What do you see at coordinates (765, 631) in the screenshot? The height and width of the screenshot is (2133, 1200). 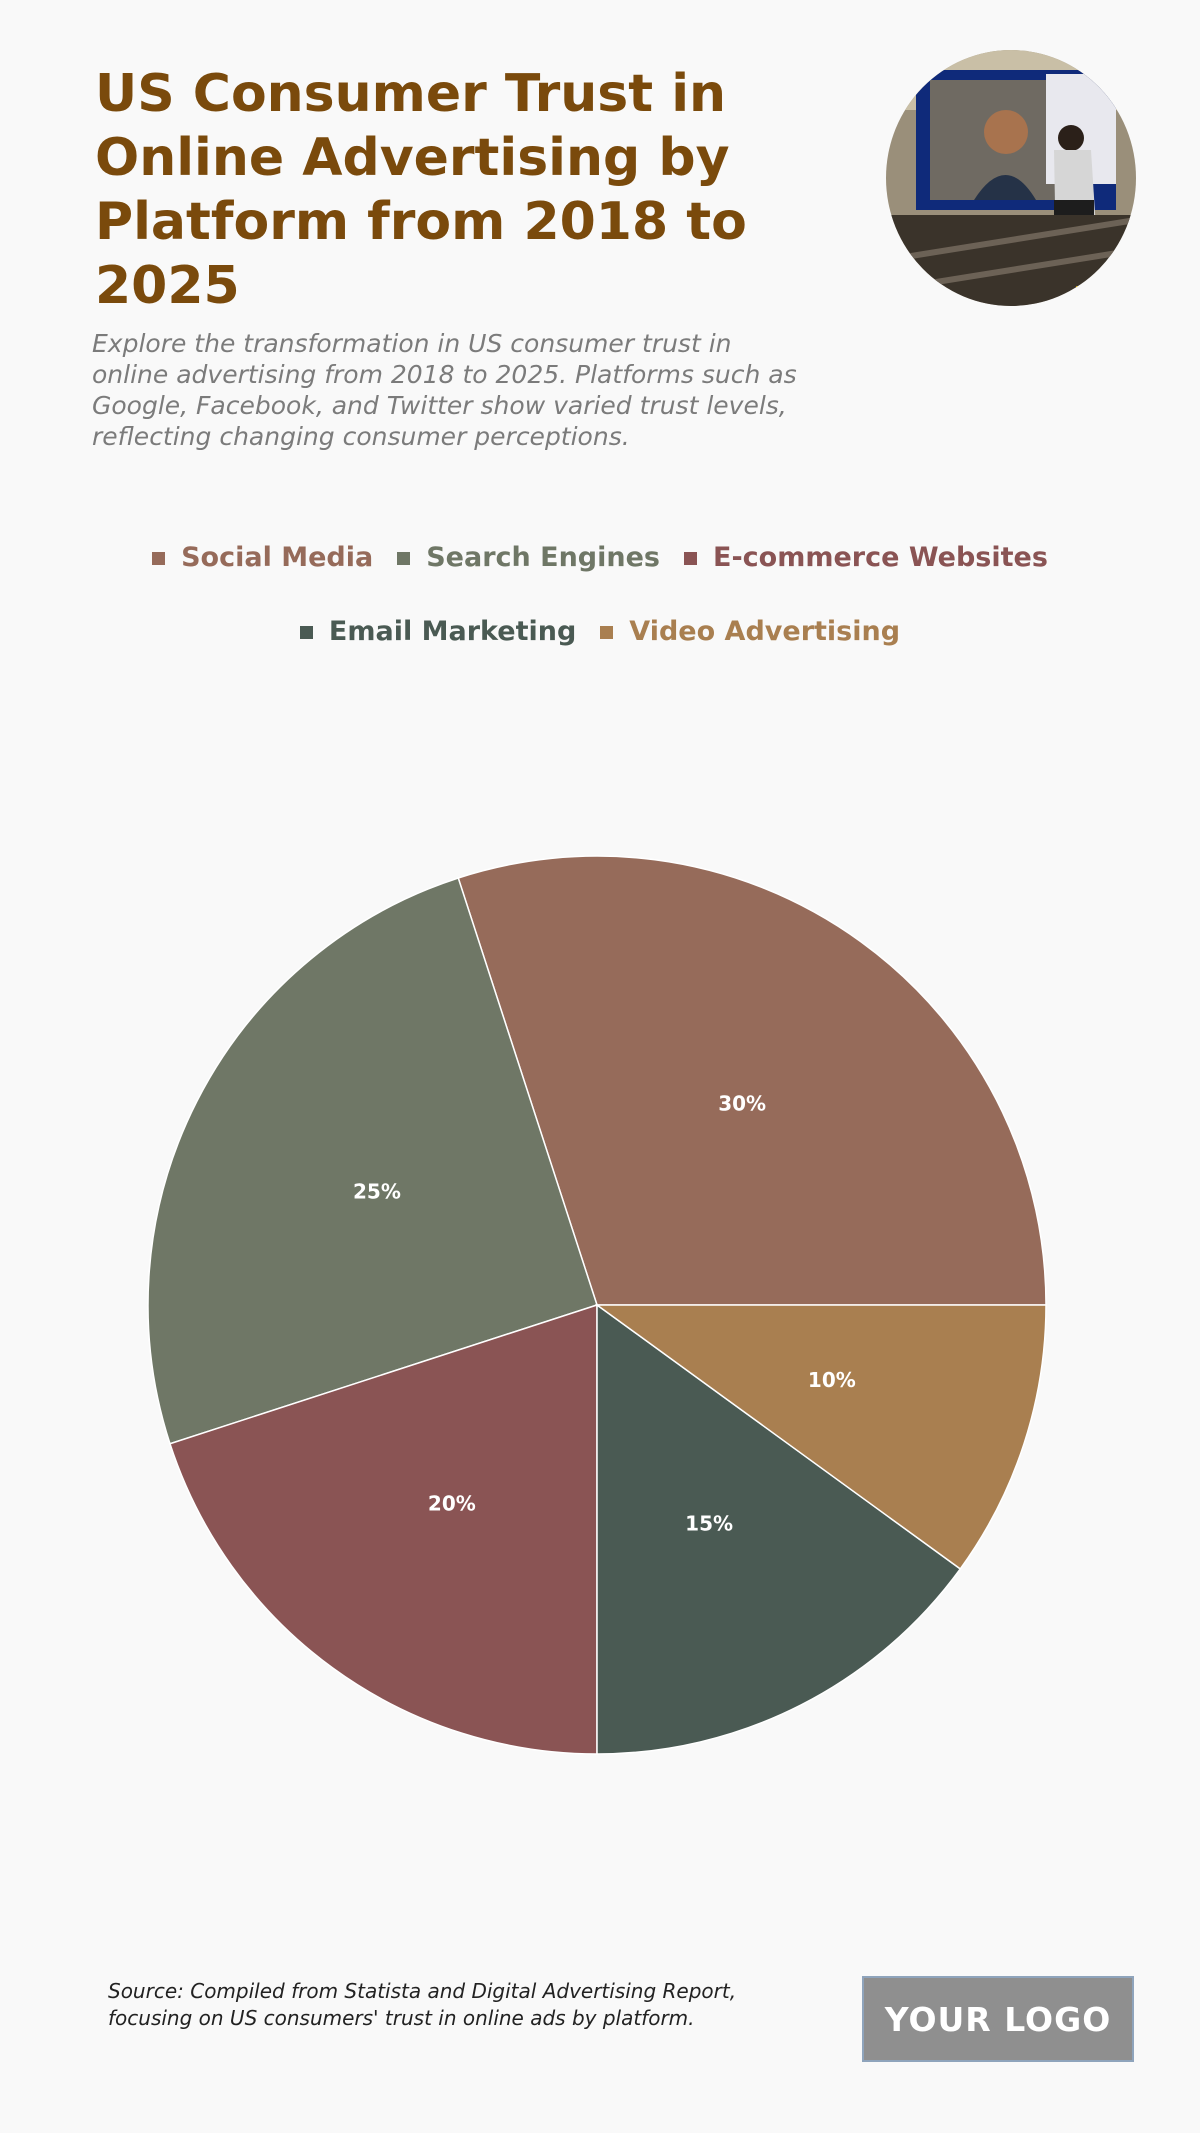 I see `legend-label-video-advertising: Video Advertising` at bounding box center [765, 631].